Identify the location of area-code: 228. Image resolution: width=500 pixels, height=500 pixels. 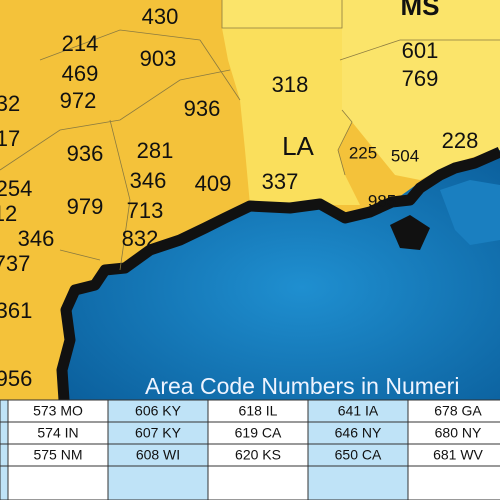
(460, 140).